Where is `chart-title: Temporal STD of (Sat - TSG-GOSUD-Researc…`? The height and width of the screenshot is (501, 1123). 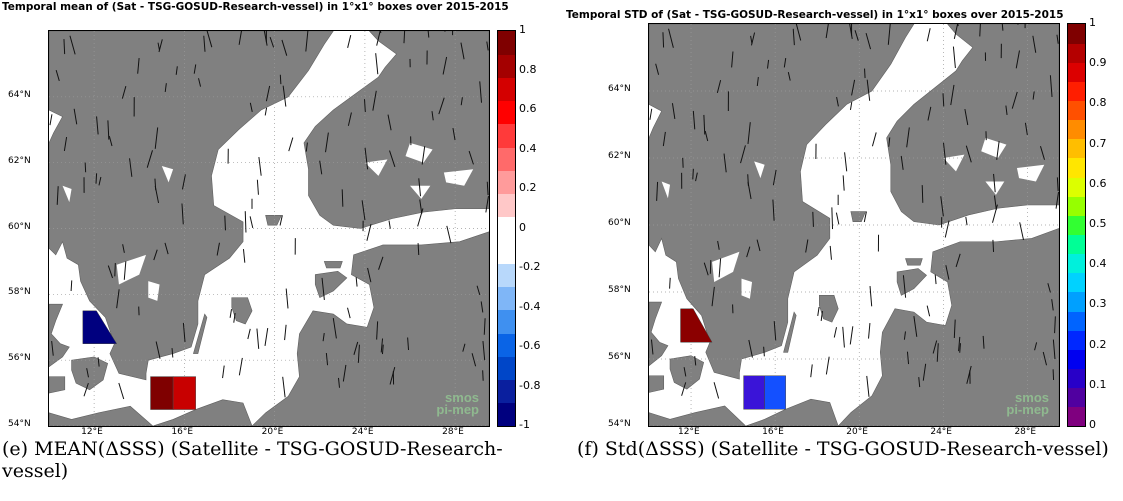
chart-title: Temporal STD of (Sat - TSG-GOSUD-Researc… is located at coordinates (815, 15).